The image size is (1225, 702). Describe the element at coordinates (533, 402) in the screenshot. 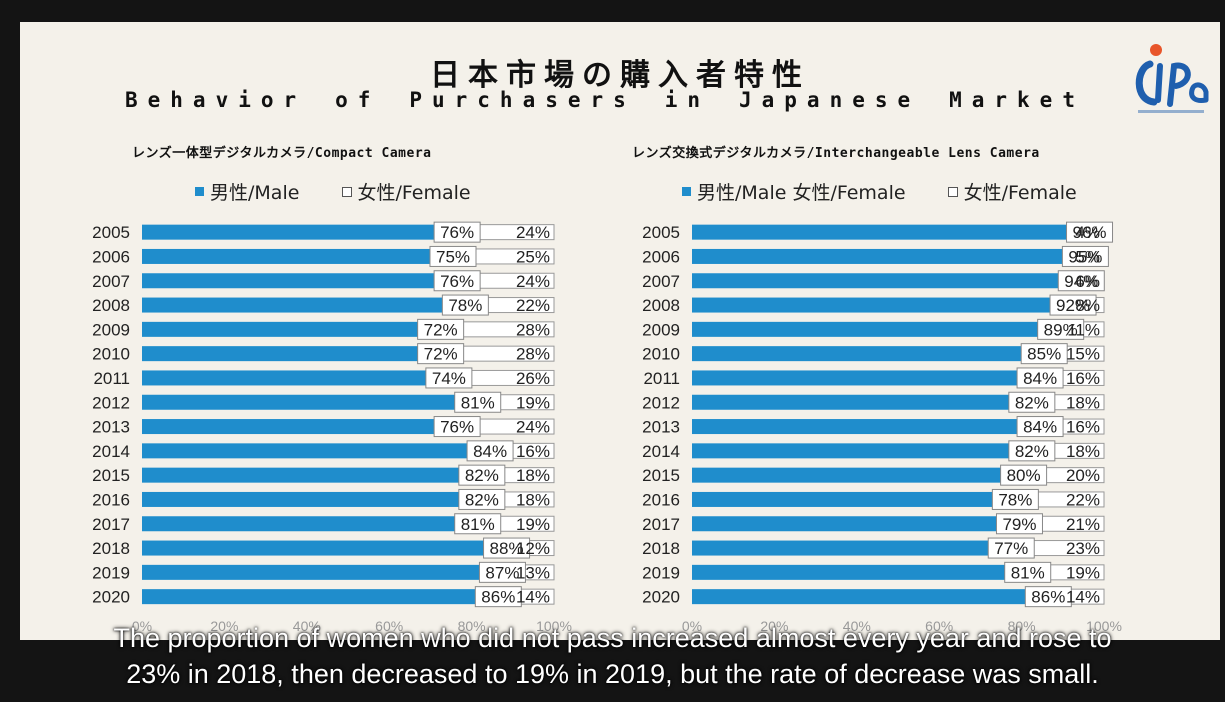

I see `female-data-label: 19%` at that location.